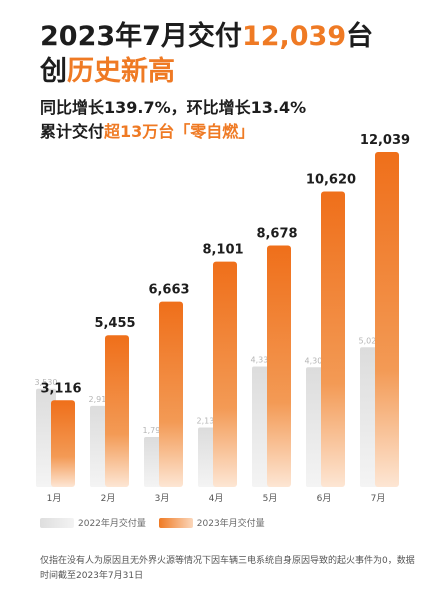 The width and height of the screenshot is (448, 604). I want to click on label-2022-6: 4,302, so click(316, 360).